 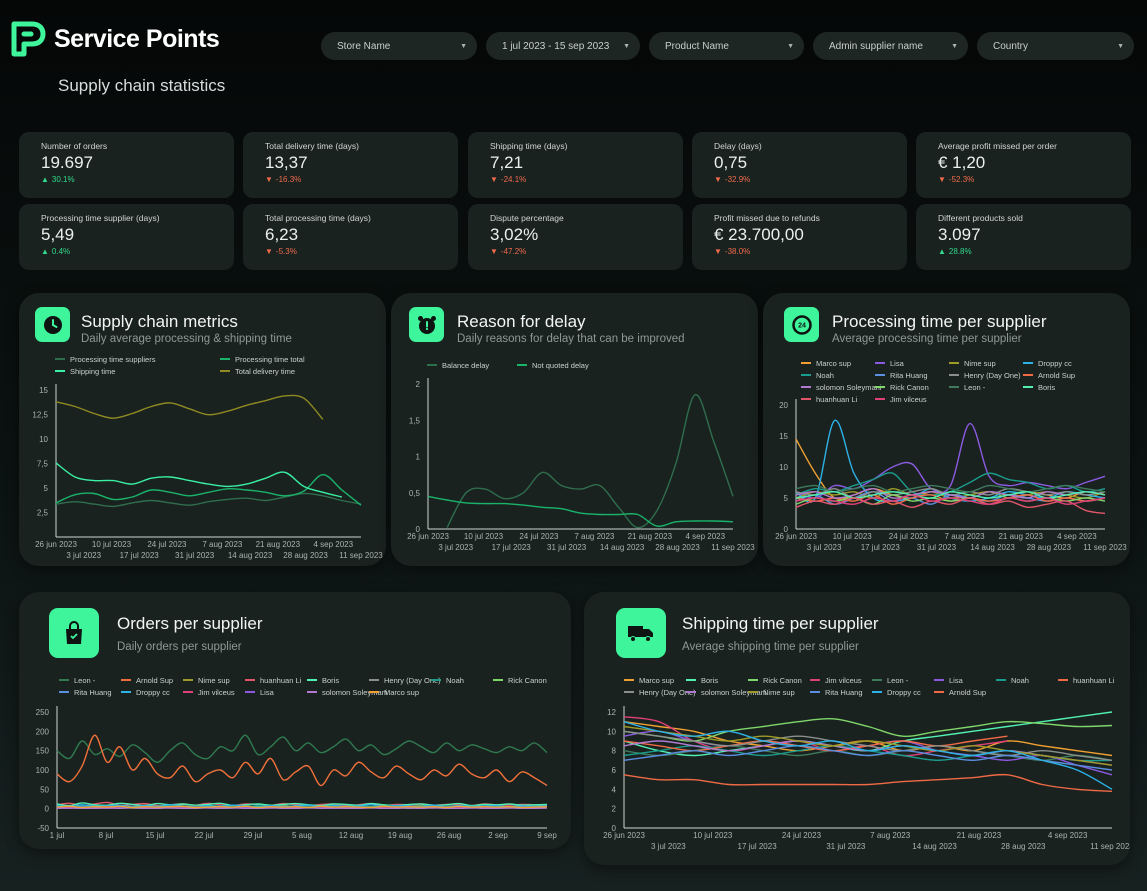 I want to click on timer-24h-icon: 24, so click(x=801, y=324).